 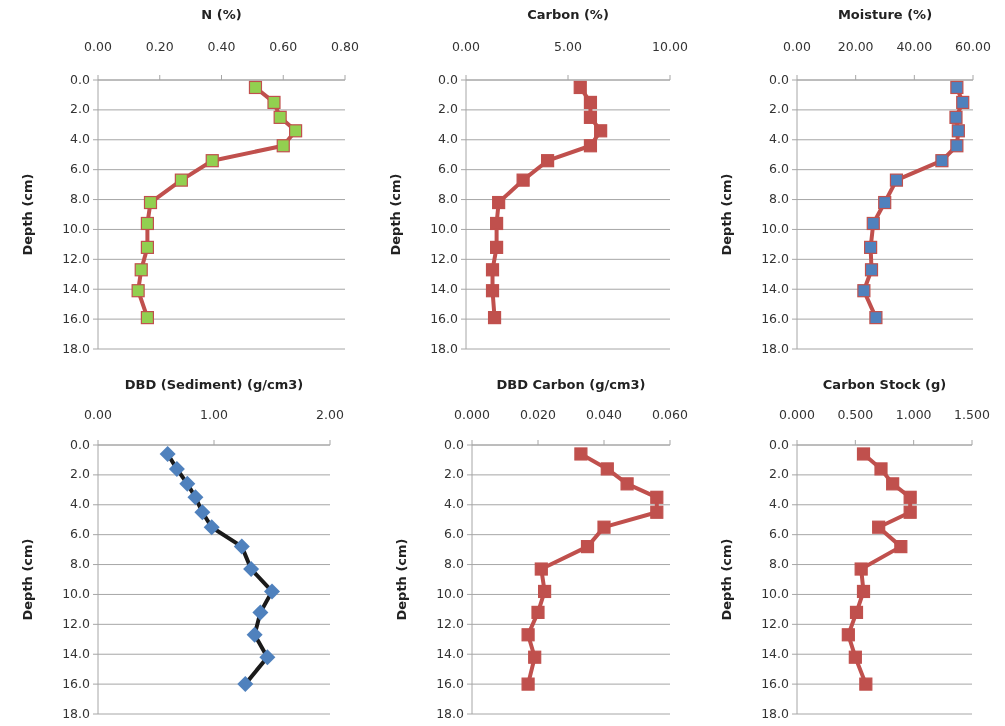 I want to click on x-tick-label: 60.00, so click(x=973, y=46).